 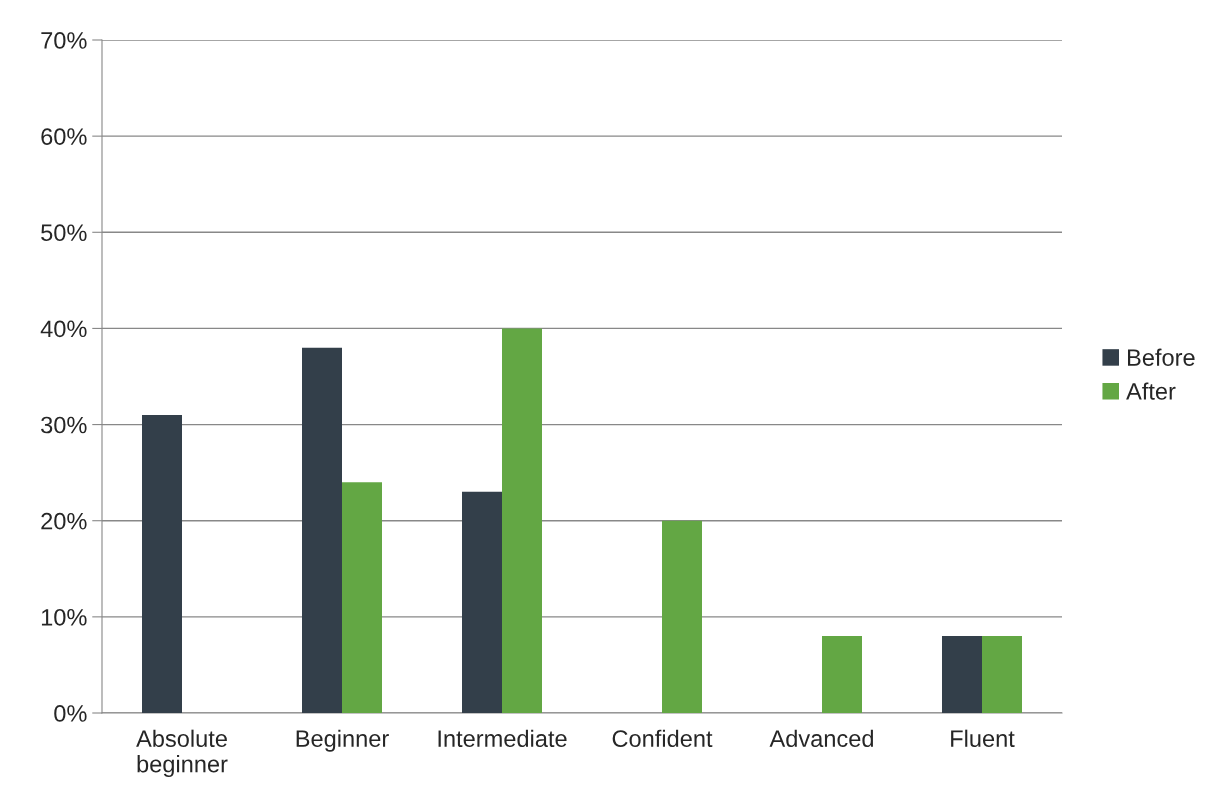 I want to click on x-tick-label: Confident, so click(x=662, y=738).